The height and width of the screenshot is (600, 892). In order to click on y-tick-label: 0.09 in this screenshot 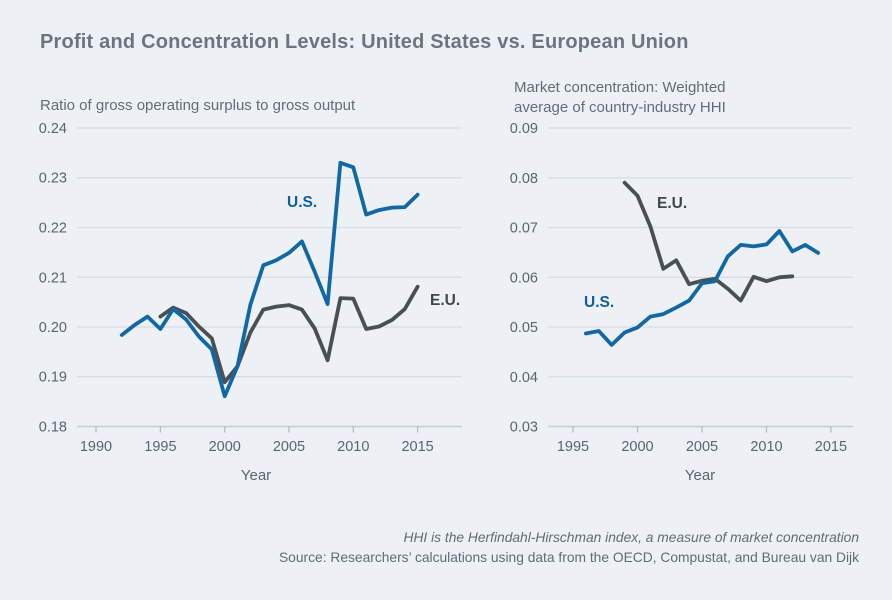, I will do `click(524, 129)`.